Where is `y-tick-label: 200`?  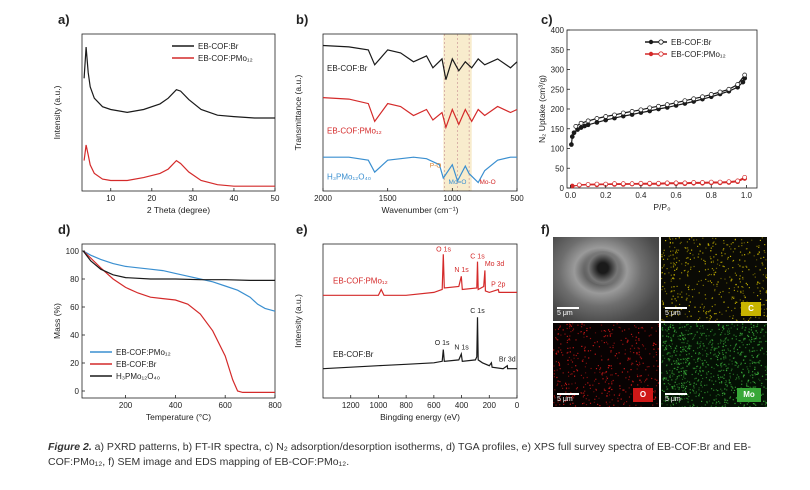 y-tick-label: 200 is located at coordinates (558, 109).